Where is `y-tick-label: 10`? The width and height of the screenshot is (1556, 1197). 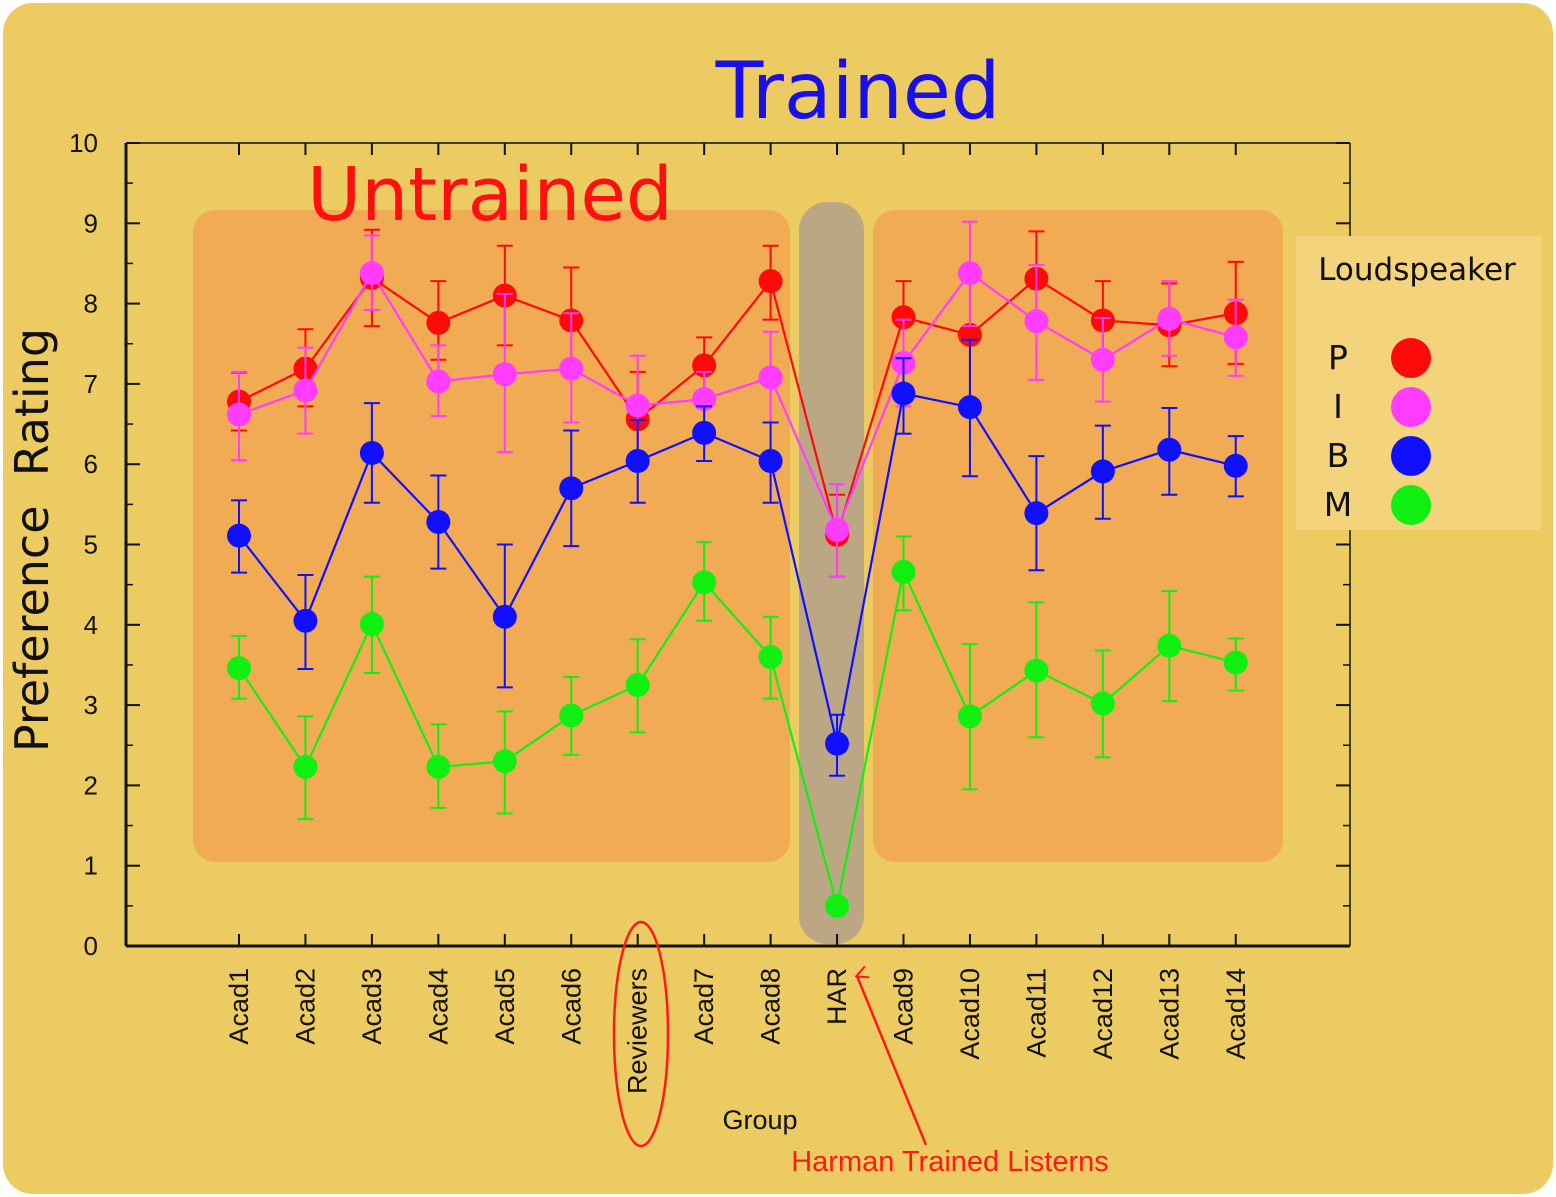 y-tick-label: 10 is located at coordinates (83, 143).